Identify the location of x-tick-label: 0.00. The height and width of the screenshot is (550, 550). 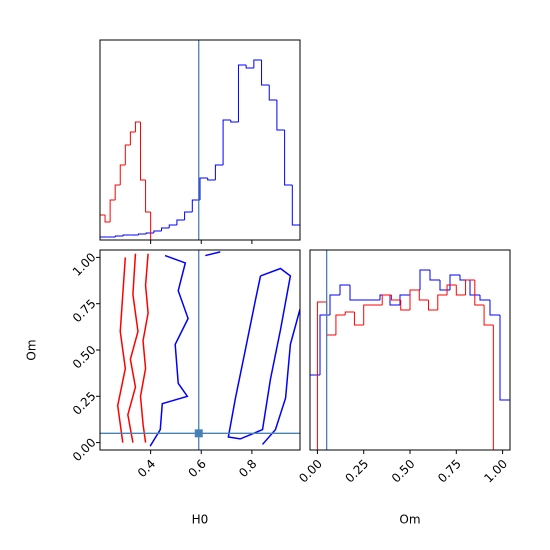
(310, 471).